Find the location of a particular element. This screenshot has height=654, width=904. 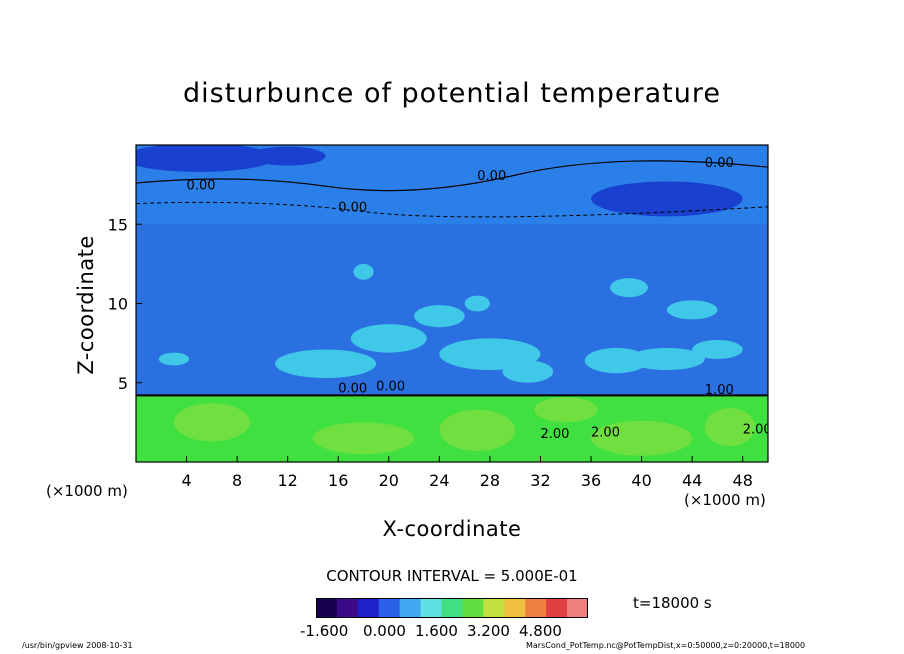

x-unit-left: (×1000 m) is located at coordinates (87, 491).